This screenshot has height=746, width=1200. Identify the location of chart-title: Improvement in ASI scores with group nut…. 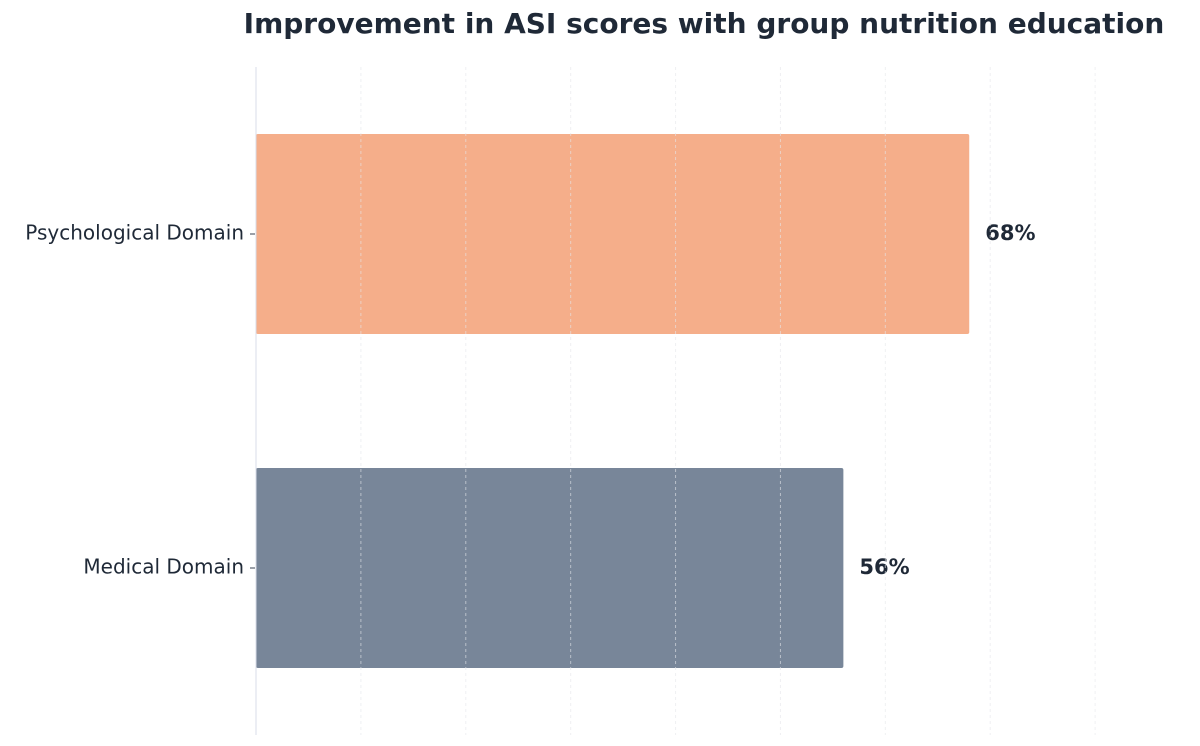
(704, 23).